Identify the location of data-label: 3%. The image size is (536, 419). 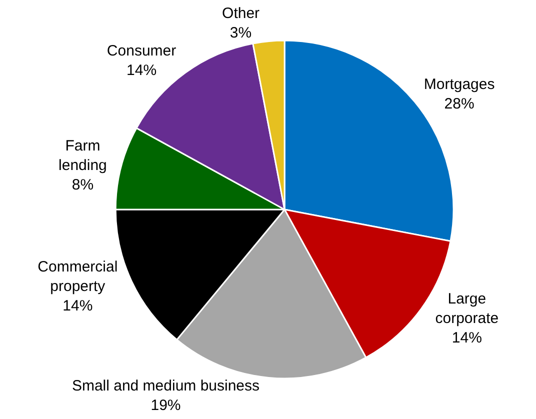
(241, 33).